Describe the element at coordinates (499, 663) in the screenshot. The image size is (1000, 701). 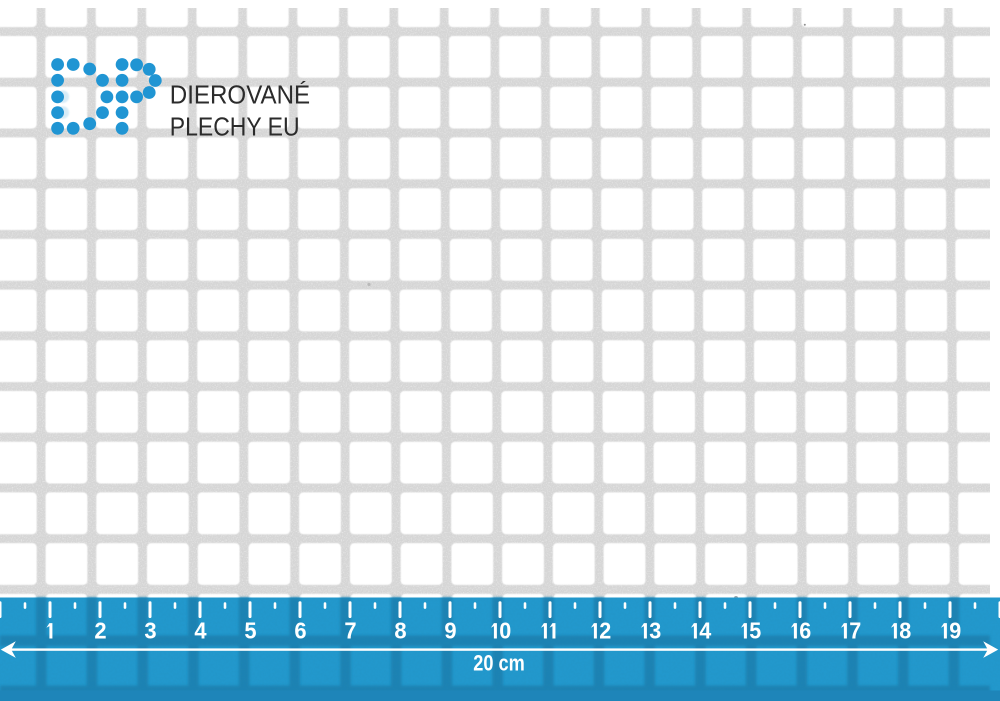
I see `svg-text: 20 cm` at that location.